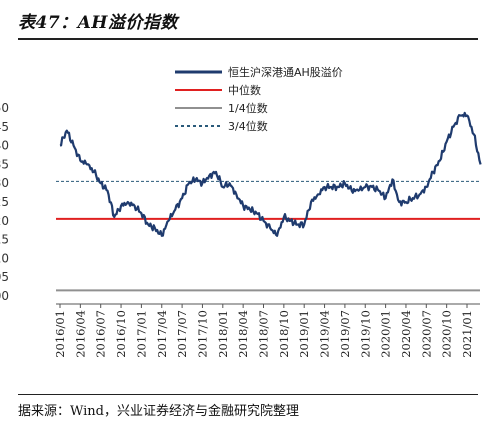  Describe the element at coordinates (141, 334) in the screenshot. I see `x-tick-label: 2017/01` at that location.